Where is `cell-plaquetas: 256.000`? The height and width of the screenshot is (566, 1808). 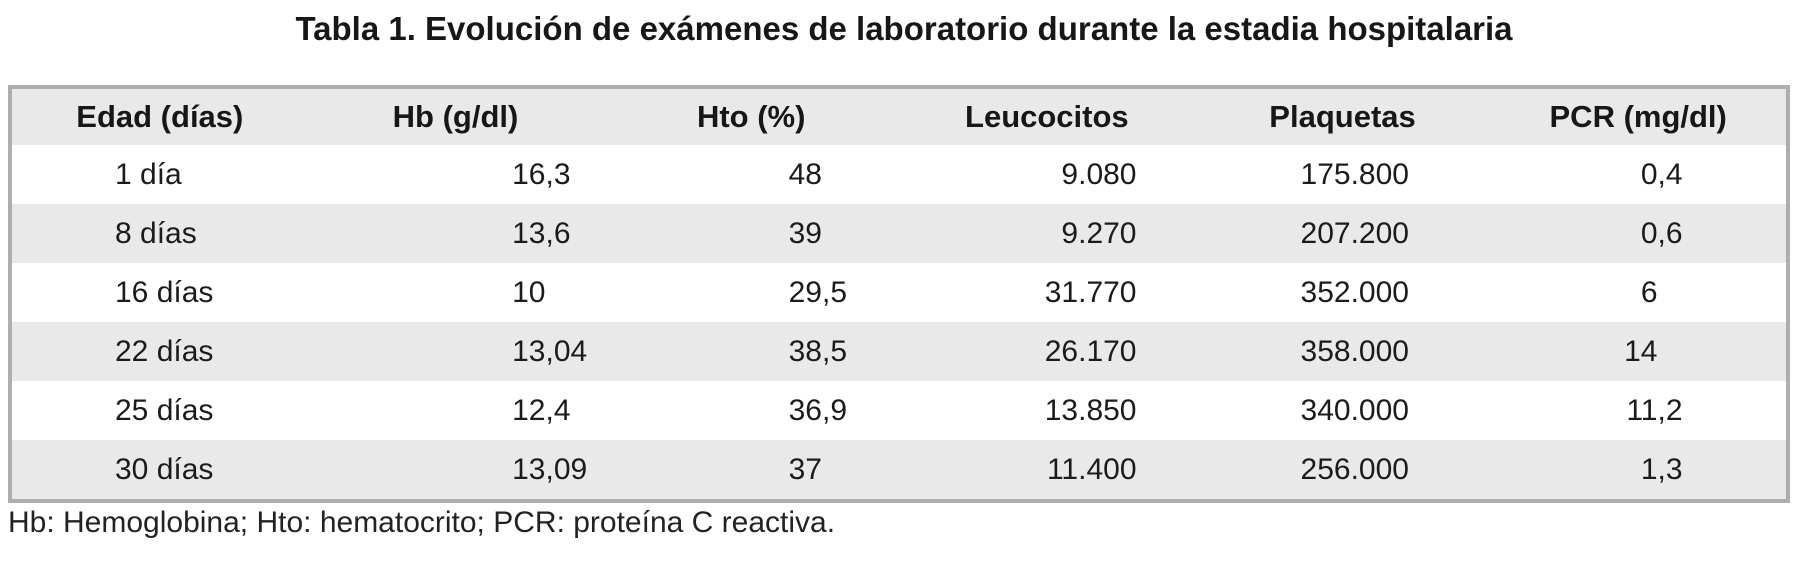
cell-plaquetas: 256.000 is located at coordinates (1368, 469).